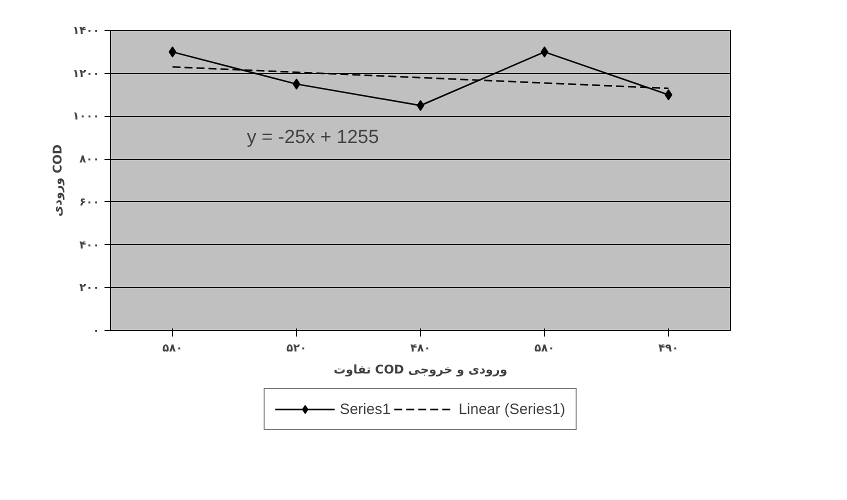 The width and height of the screenshot is (847, 500). I want to click on x-axis-title: تفاوت COD ورودی و خروجی, so click(421, 369).